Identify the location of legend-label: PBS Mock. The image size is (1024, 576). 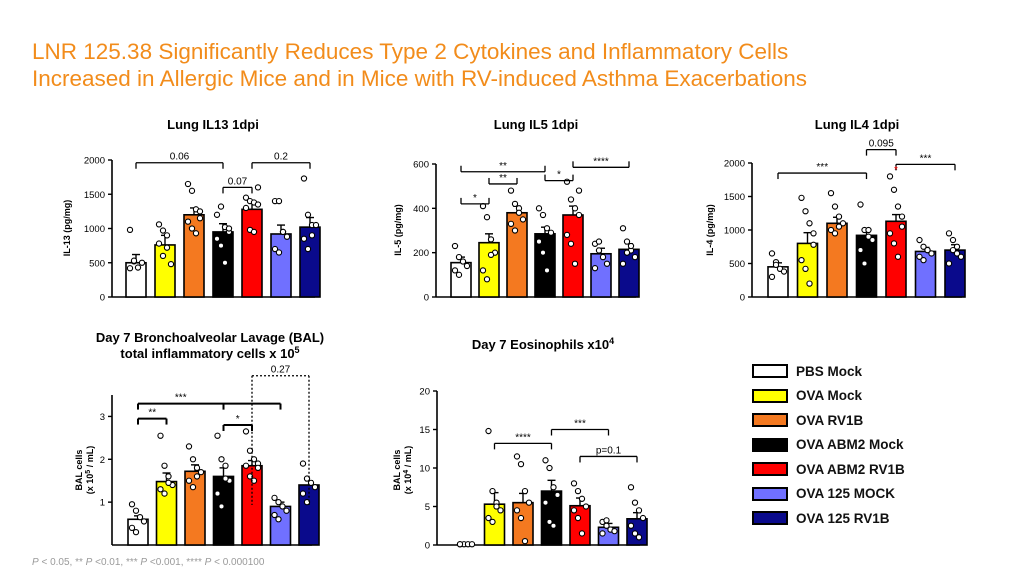
(829, 371).